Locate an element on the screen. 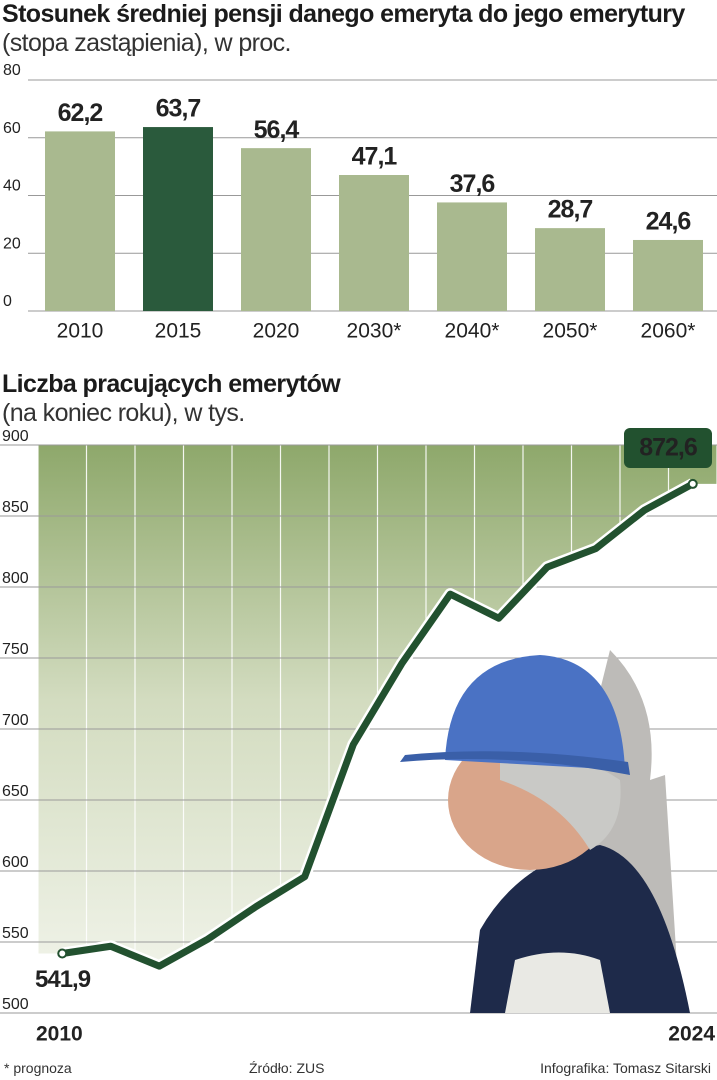 The image size is (717, 1080). value-label: 541,9 is located at coordinates (63, 979).